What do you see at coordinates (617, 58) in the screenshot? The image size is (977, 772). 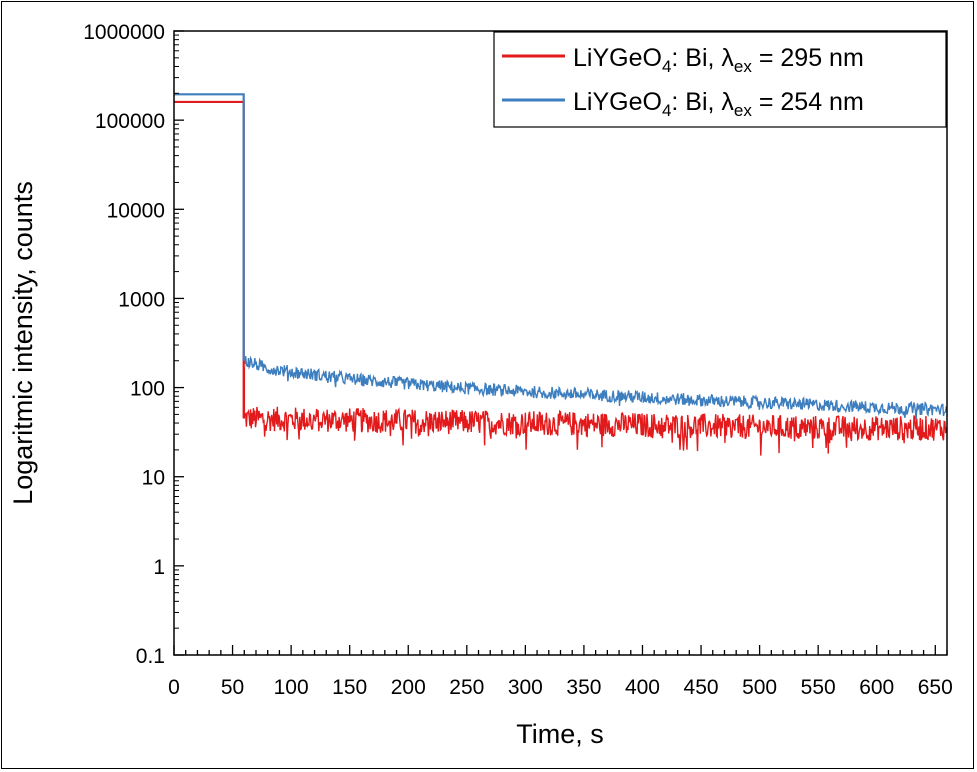 I see `legend-label-295nm-base: LiYGeO` at bounding box center [617, 58].